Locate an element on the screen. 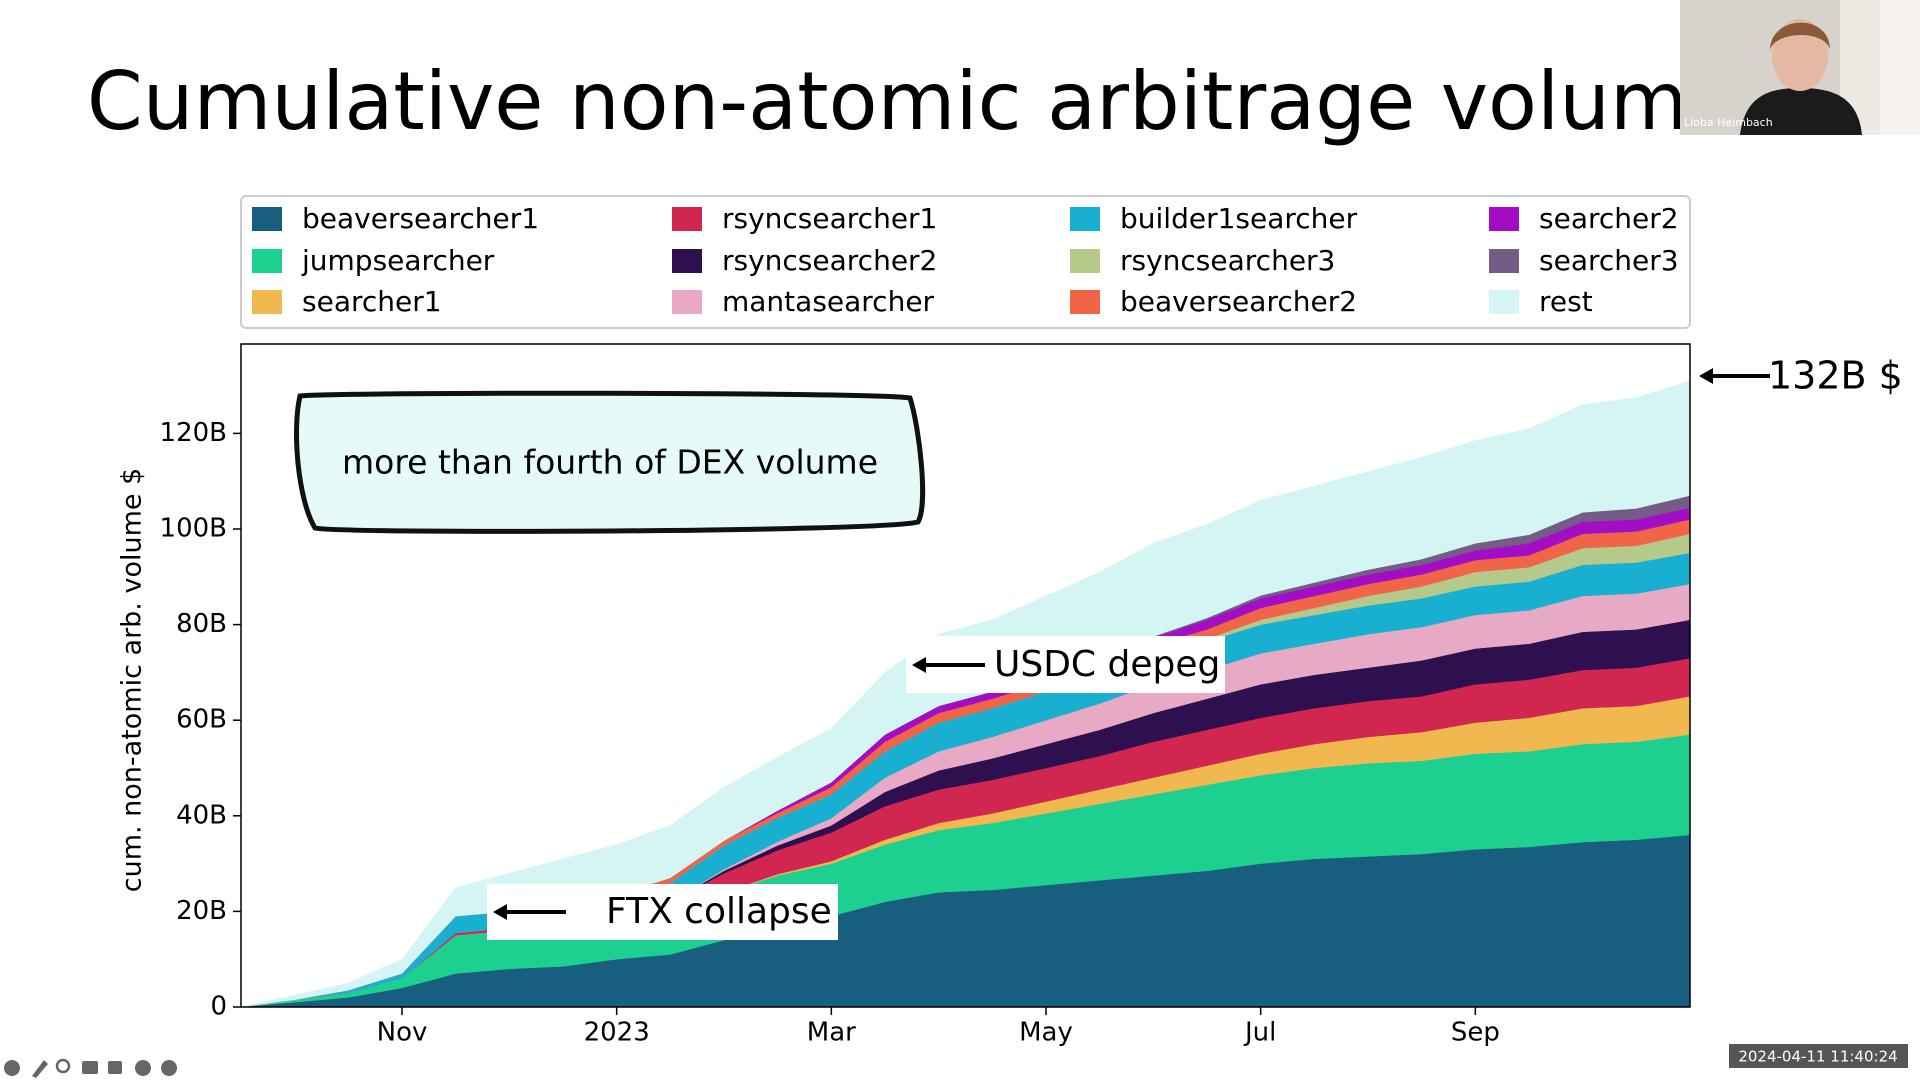 This screenshot has height=1080, width=1920. webcam: Lioba Heimbach is located at coordinates (1800, 67).